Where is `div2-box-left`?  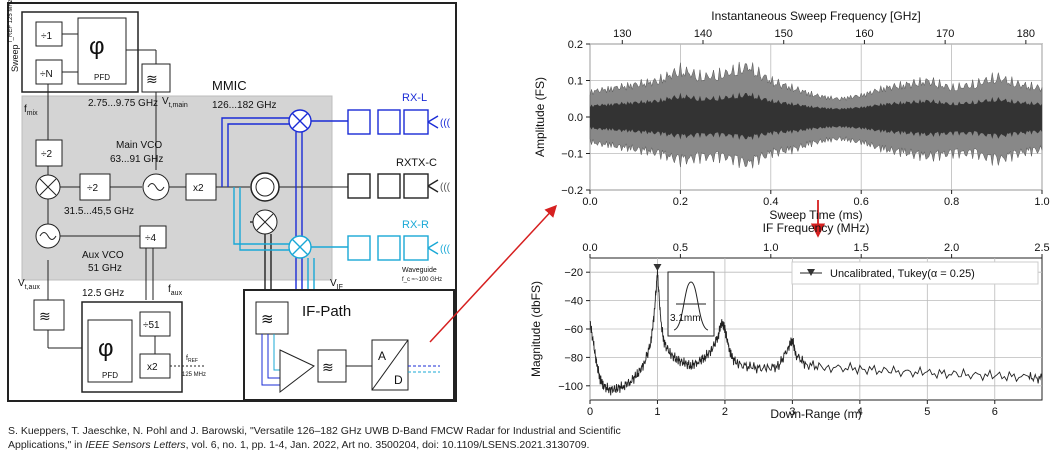
div2-box-left is located at coordinates (49, 153).